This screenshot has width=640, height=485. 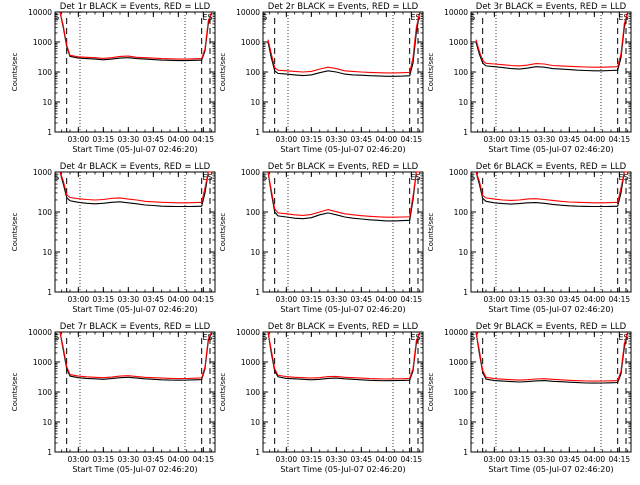 I want to click on chart-8-xtick-label: 04:15, so click(x=620, y=459).